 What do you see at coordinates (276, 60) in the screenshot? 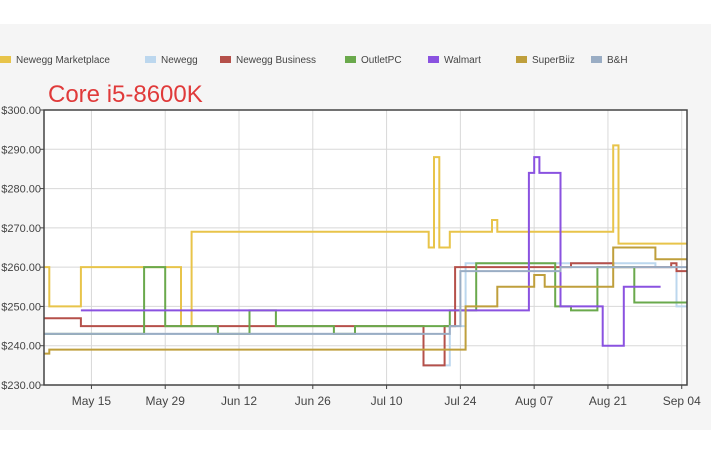
I see `legend-label: Newegg Business` at bounding box center [276, 60].